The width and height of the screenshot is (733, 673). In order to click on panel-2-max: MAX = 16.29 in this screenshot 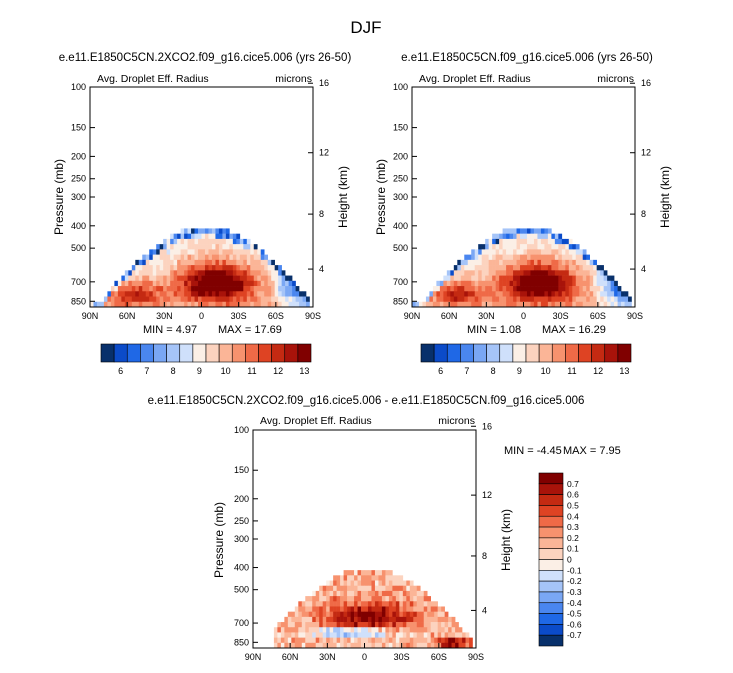, I will do `click(574, 330)`.